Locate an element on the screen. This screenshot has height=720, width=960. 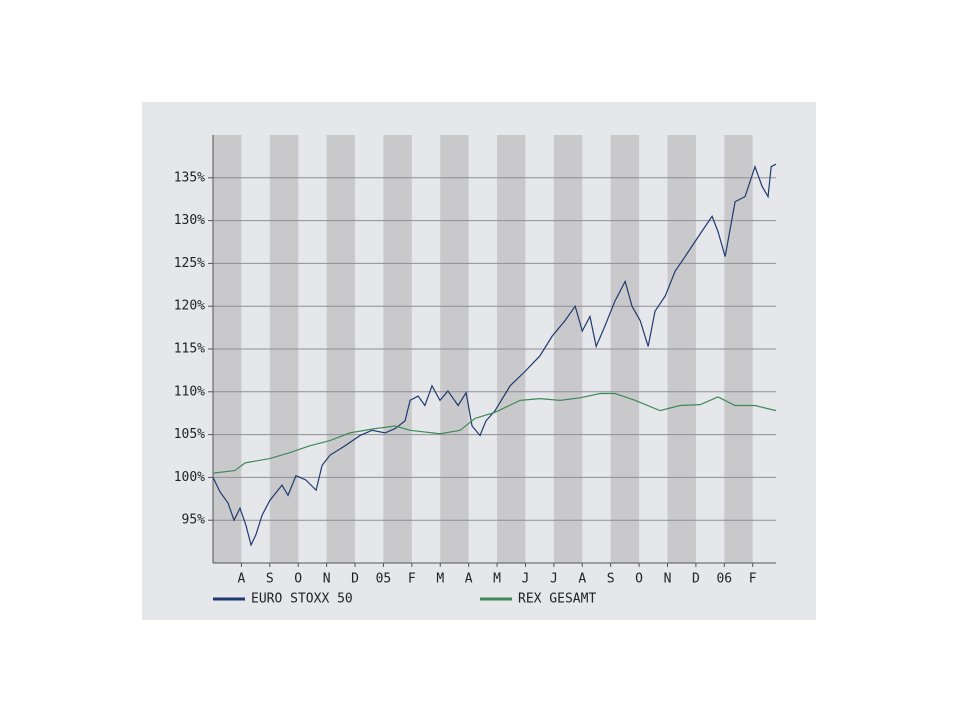
y-tick-label: 110% is located at coordinates (189, 391).